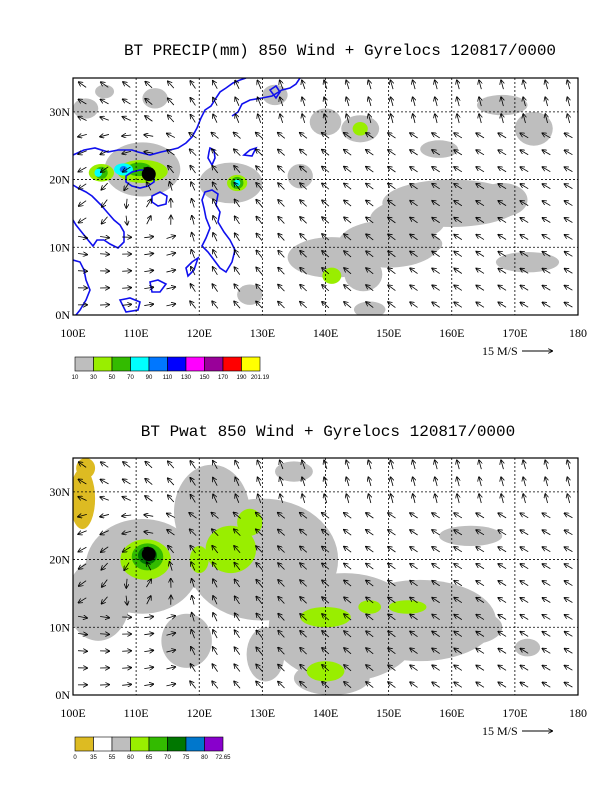 This screenshot has height=792, width=612. I want to click on colorbar-label: 72.65, so click(223, 758).